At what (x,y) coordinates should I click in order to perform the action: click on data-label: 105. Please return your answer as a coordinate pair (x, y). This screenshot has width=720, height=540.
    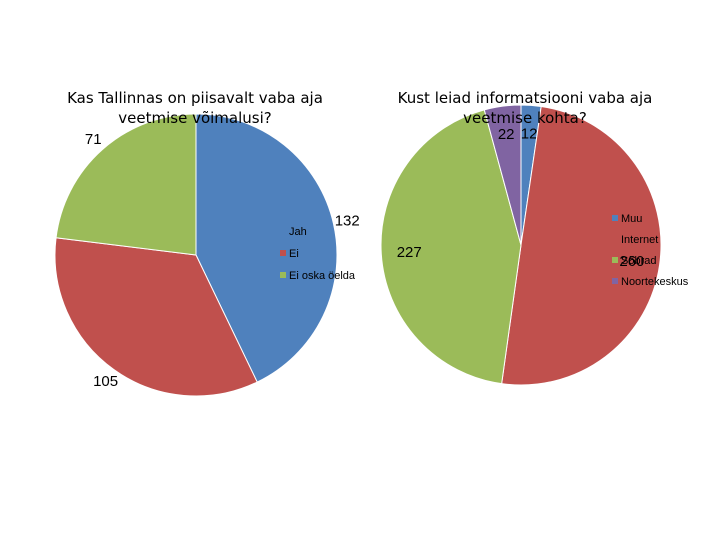
    Looking at the image, I should click on (105, 381).